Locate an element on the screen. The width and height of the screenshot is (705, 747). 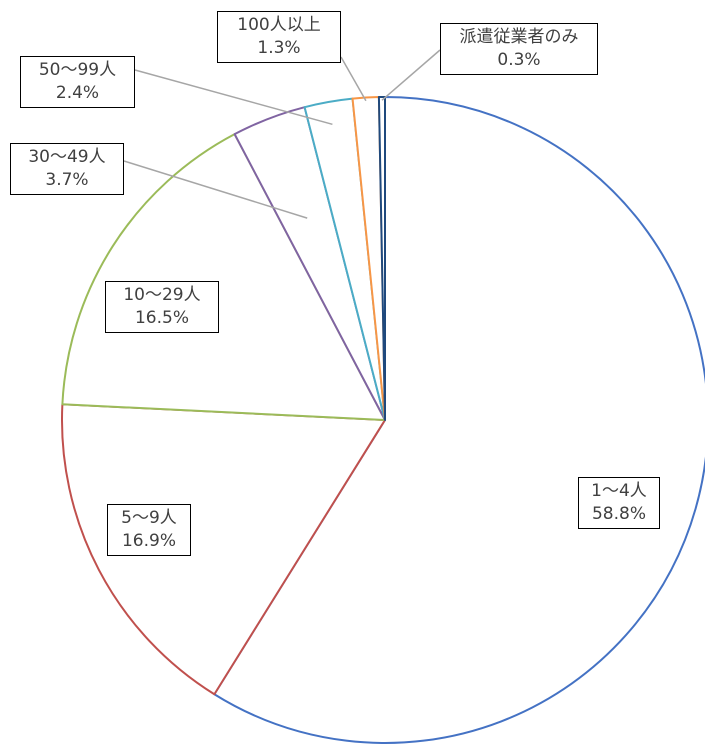
label-100-plus-name: 100人以上 is located at coordinates (279, 25).